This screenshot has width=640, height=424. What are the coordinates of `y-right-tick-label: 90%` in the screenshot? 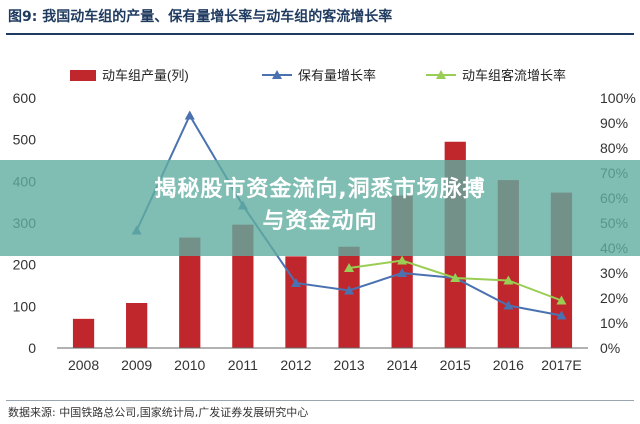 It's located at (614, 123).